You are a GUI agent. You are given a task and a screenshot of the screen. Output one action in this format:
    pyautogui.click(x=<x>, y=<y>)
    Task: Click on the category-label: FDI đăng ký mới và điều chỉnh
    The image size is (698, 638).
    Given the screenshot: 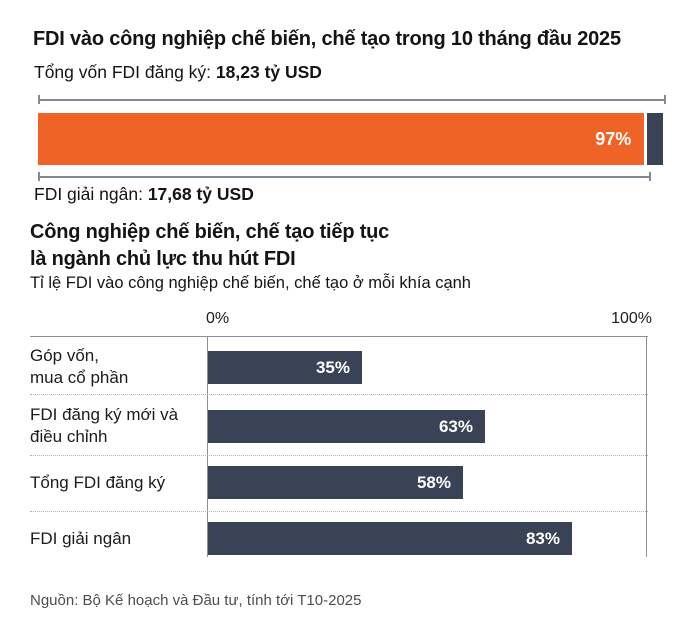 What is the action you would take?
    pyautogui.click(x=104, y=425)
    